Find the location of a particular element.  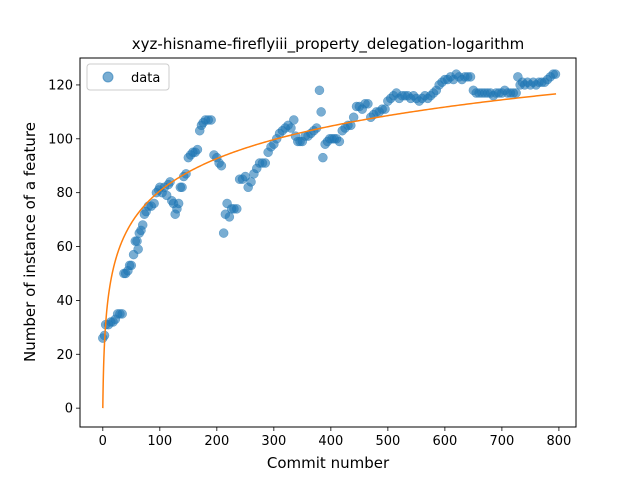

legend-box is located at coordinates (128, 77).